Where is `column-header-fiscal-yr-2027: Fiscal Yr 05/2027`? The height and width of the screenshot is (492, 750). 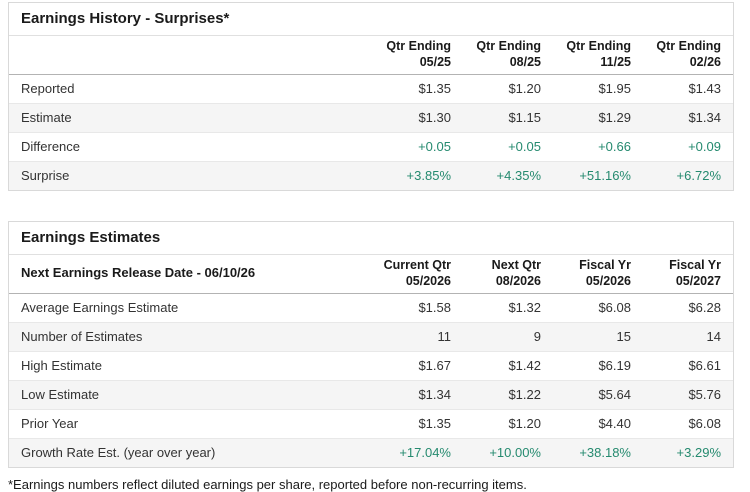
column-header-fiscal-yr-2027: Fiscal Yr 05/2027 is located at coordinates (688, 274).